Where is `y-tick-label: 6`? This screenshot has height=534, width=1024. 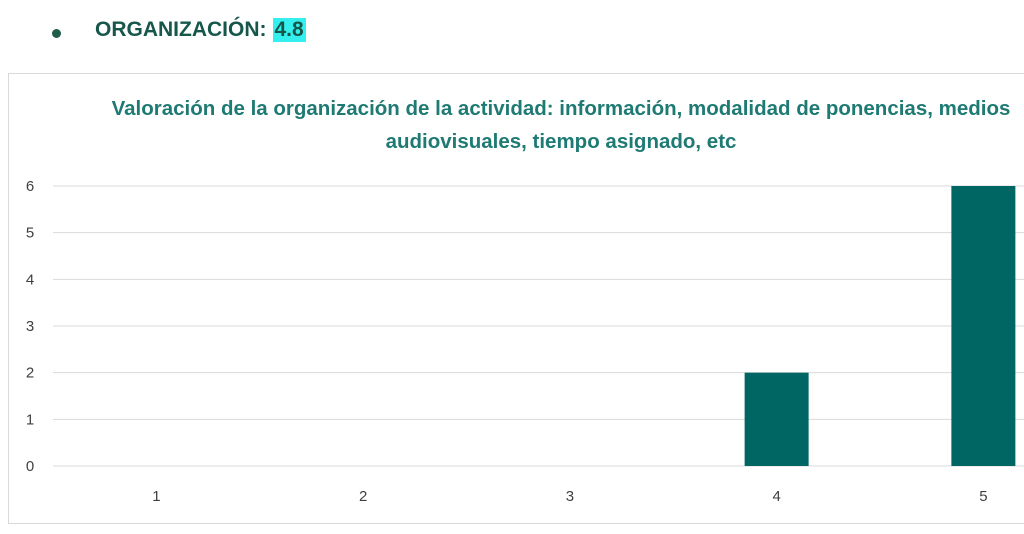 y-tick-label: 6 is located at coordinates (30, 186).